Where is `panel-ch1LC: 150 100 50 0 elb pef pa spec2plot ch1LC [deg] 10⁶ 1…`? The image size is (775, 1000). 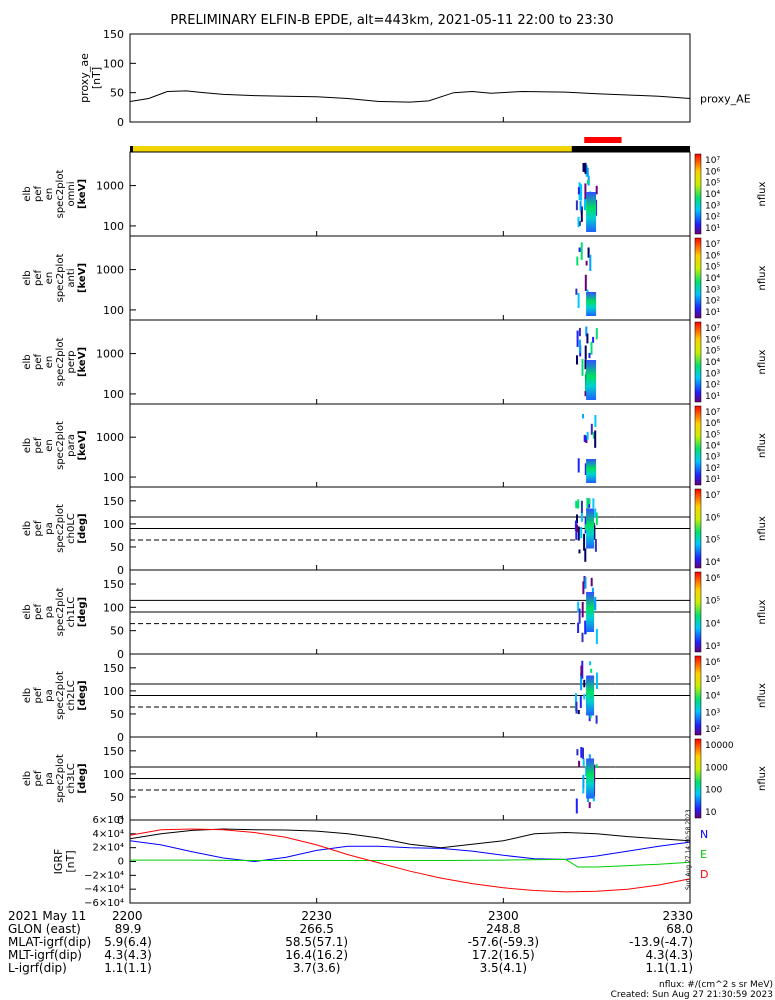 panel-ch1LC: 150 100 50 0 elb pef pa spec2plot ch1LC [deg] 10⁶ 1… is located at coordinates (395, 615).